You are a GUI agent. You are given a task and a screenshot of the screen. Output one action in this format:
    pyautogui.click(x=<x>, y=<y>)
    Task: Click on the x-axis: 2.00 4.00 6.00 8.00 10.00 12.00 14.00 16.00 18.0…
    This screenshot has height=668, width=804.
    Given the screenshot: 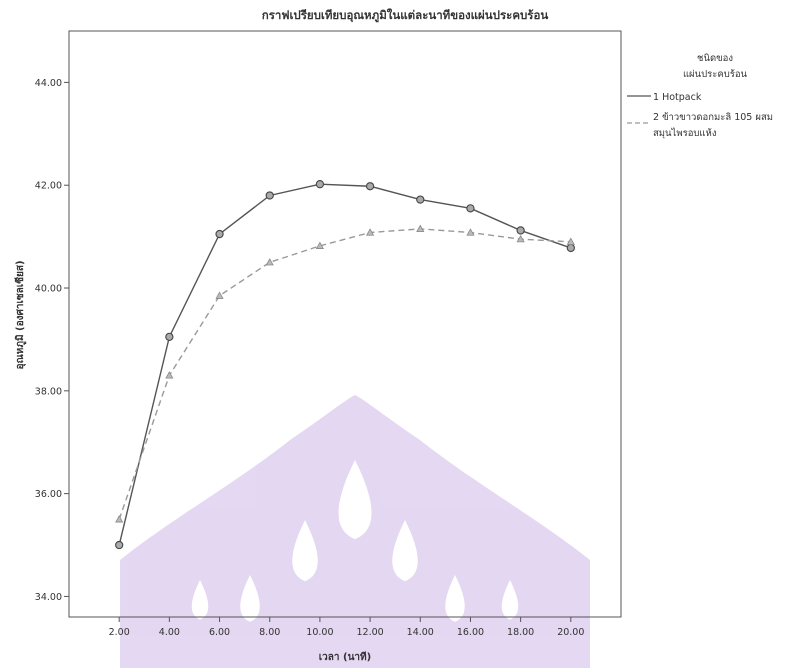 What is the action you would take?
    pyautogui.click(x=346, y=627)
    